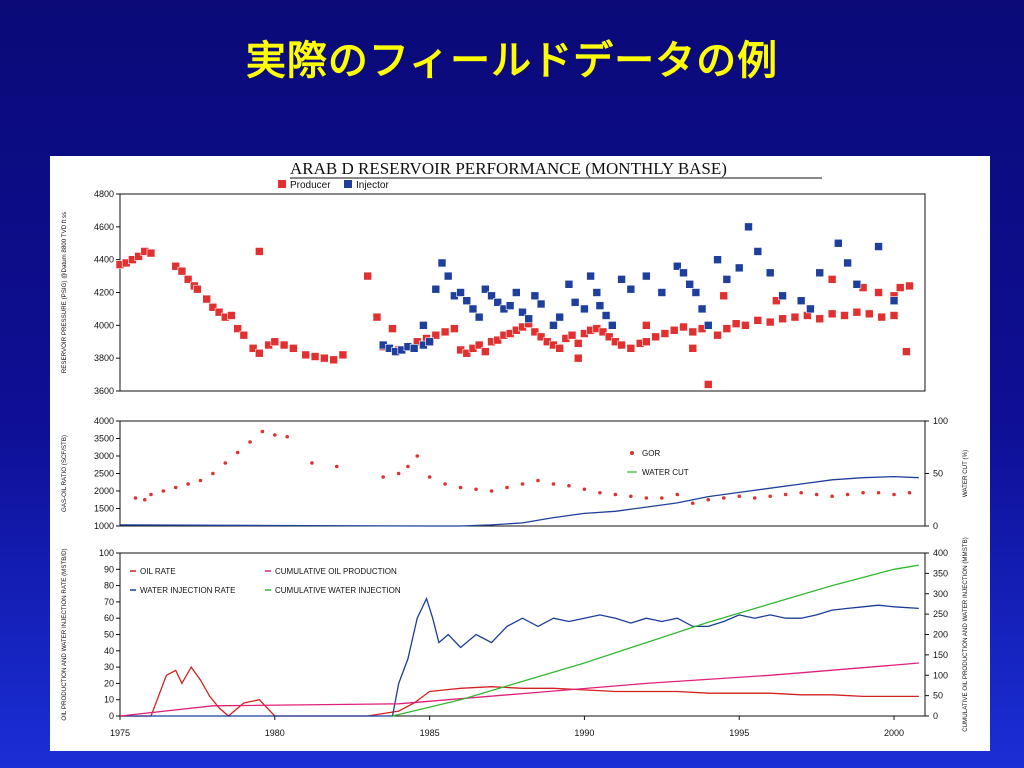 This screenshot has height=768, width=1024. I want to click on y-tick-label: 4400, so click(104, 260).